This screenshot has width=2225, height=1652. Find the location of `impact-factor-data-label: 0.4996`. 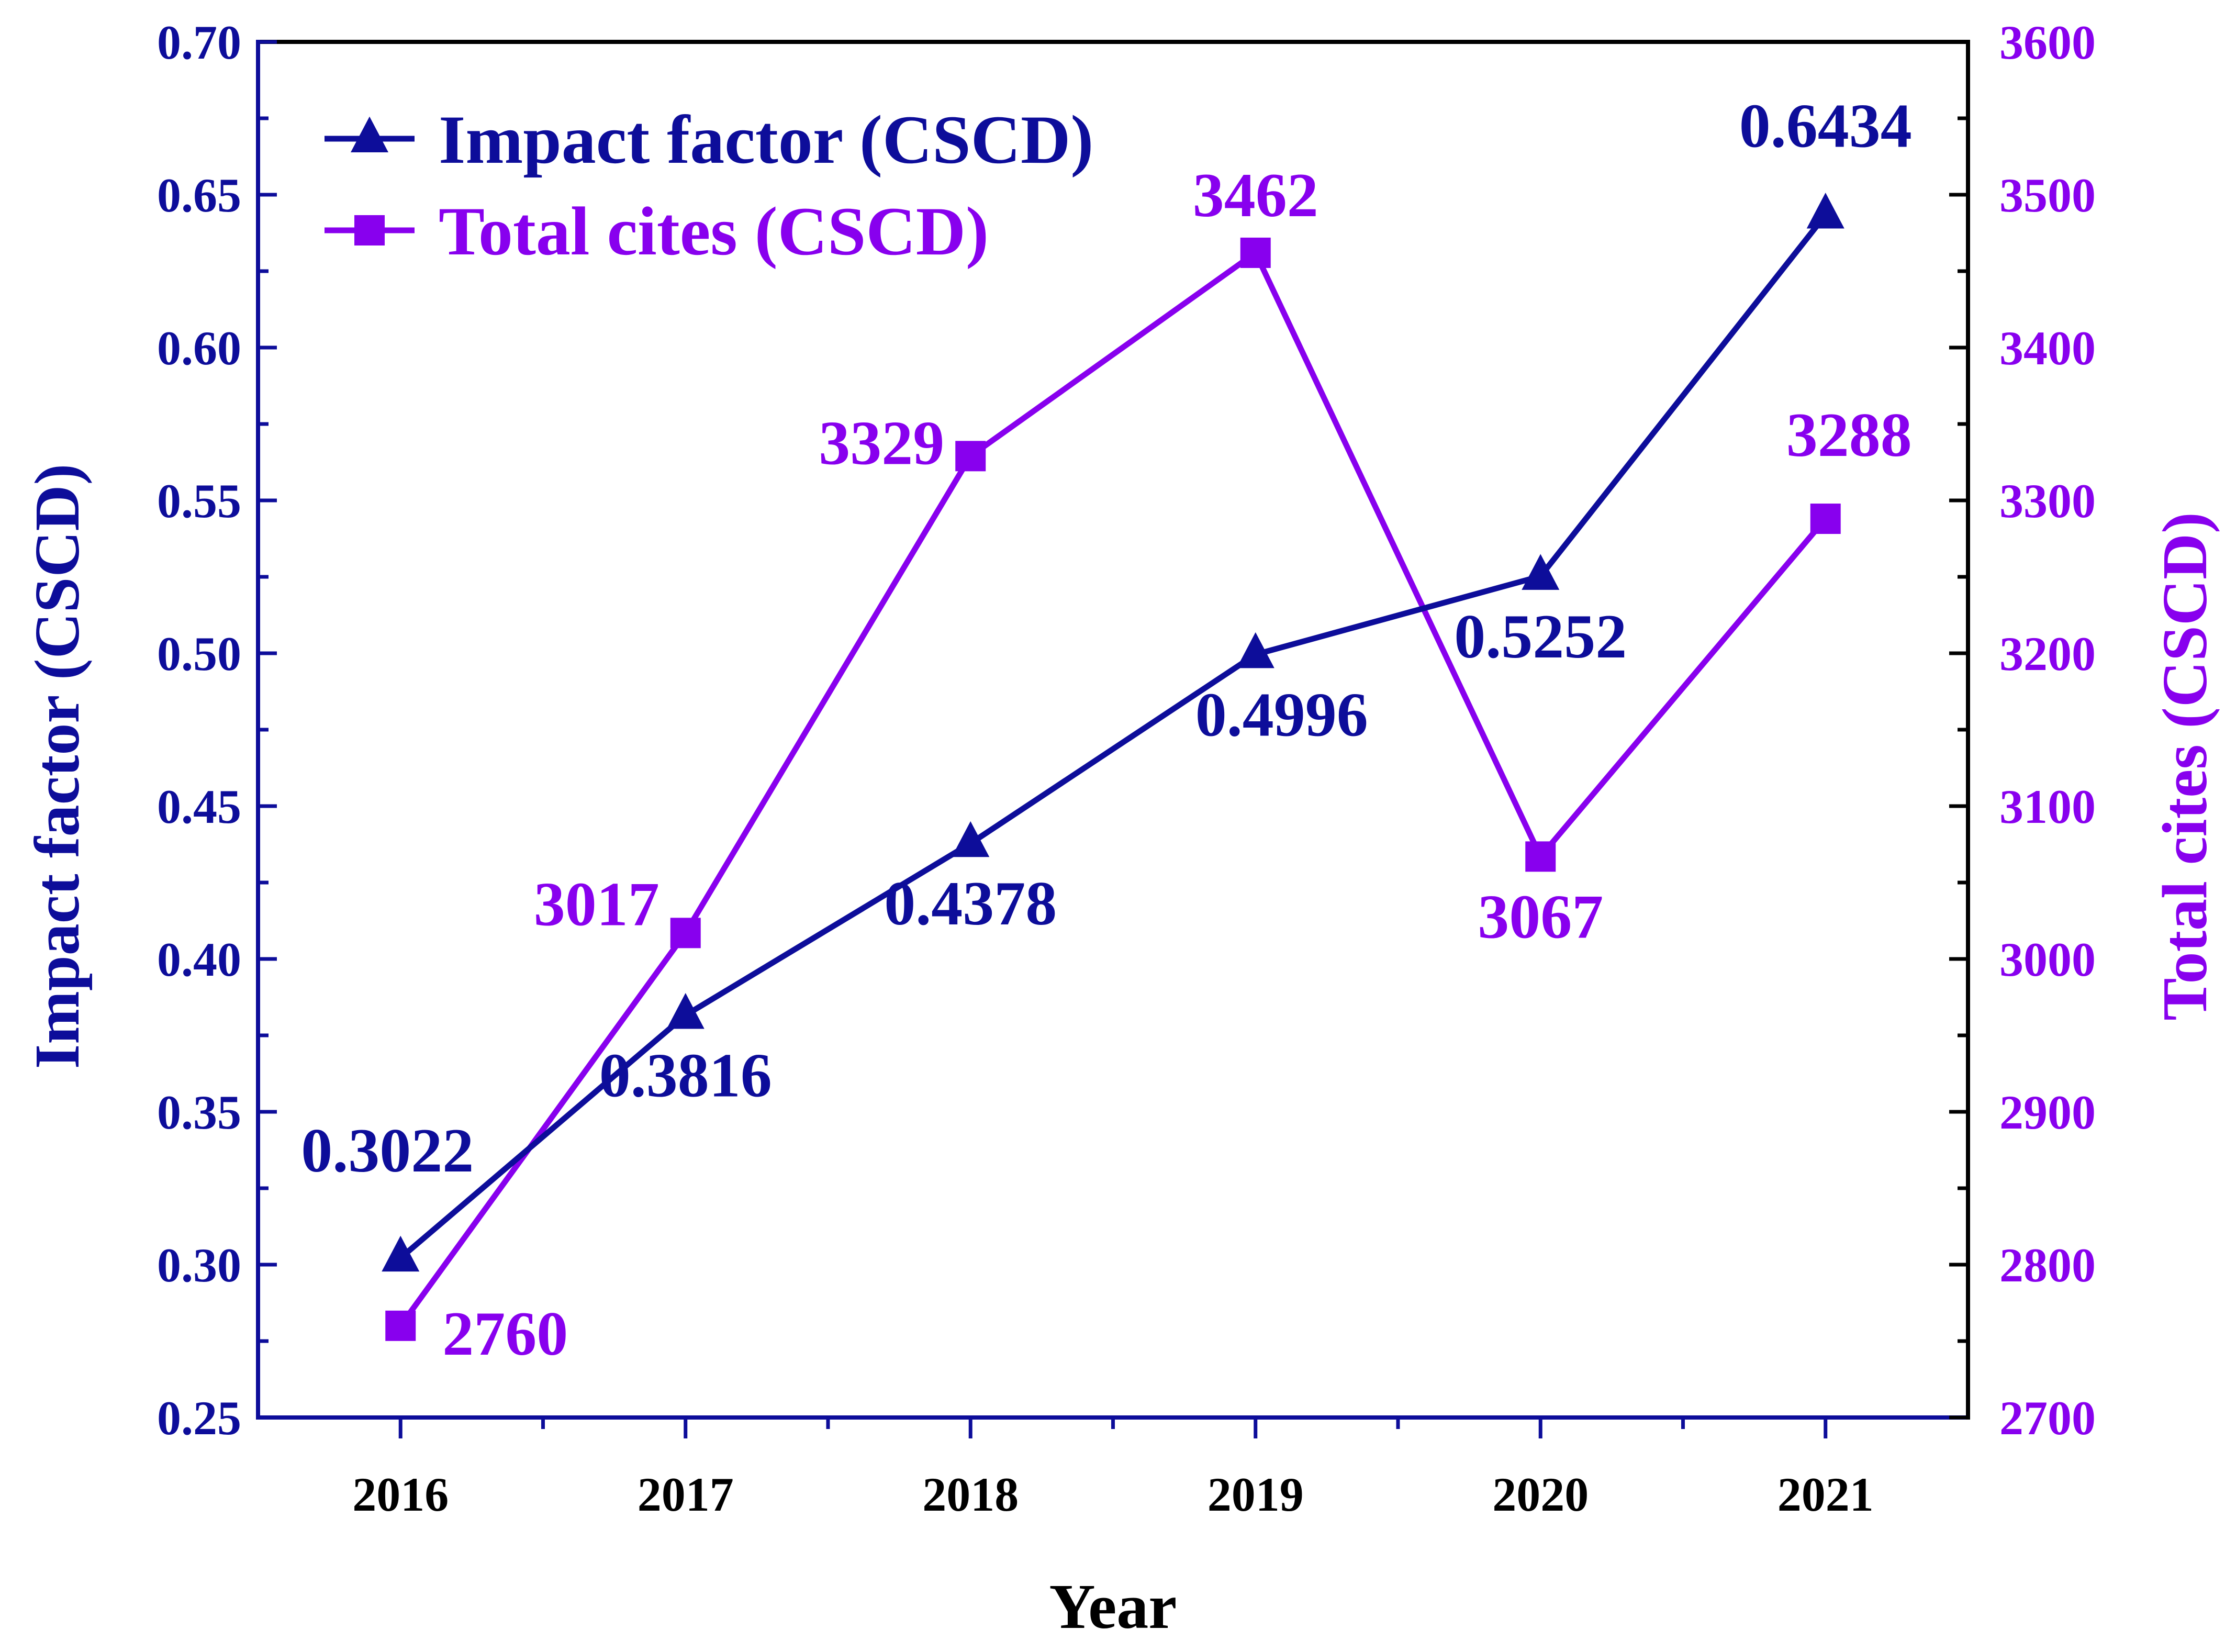

impact-factor-data-label: 0.4996 is located at coordinates (1281, 714).